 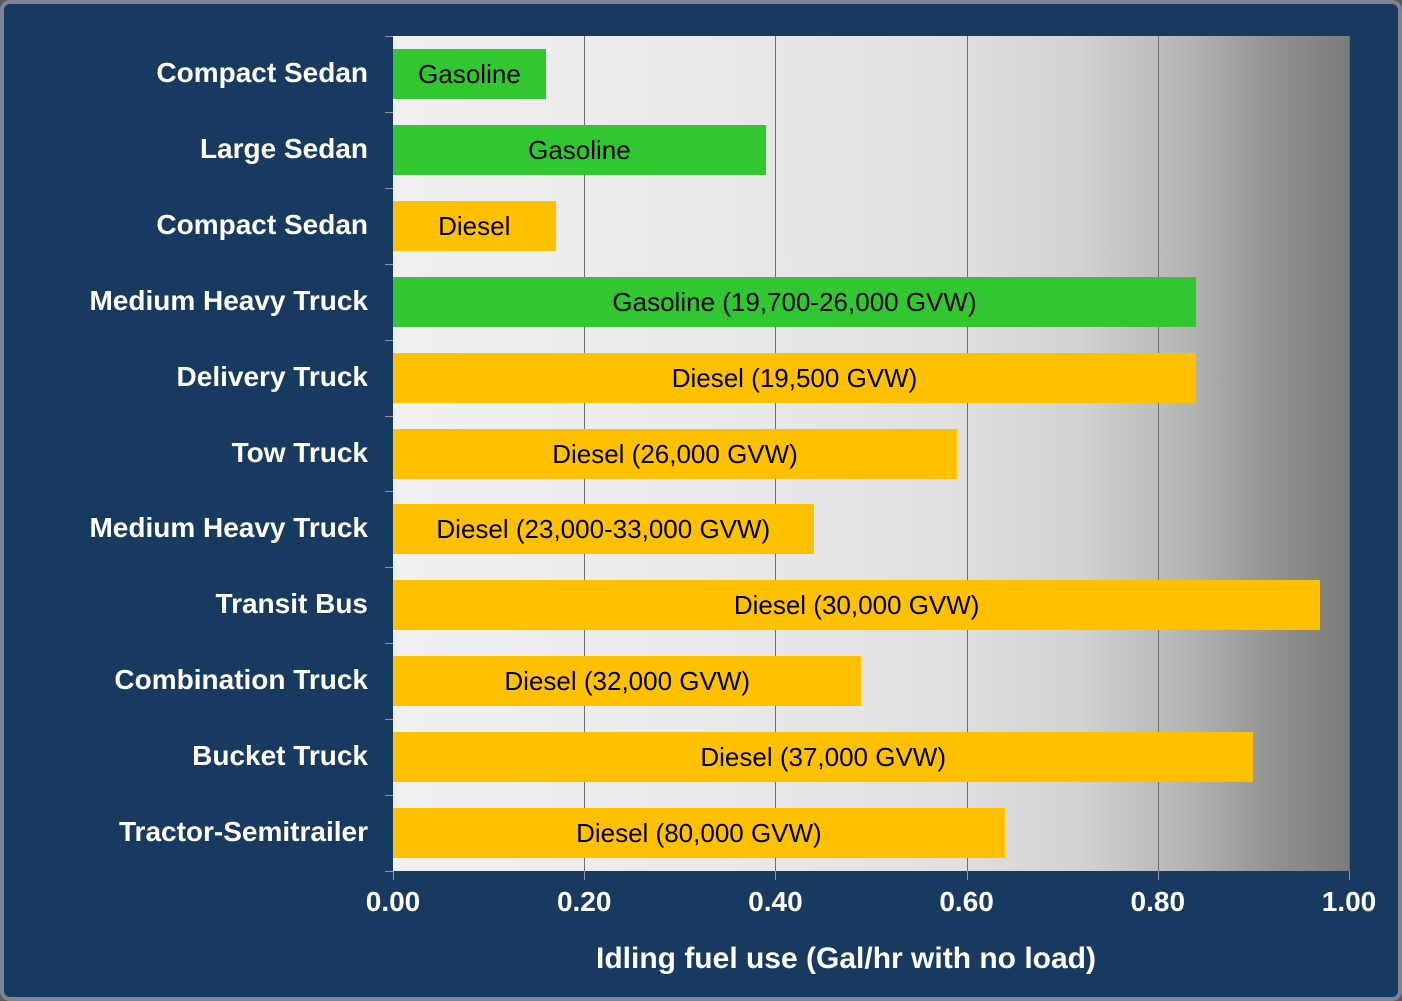 I want to click on bar-label: Diesel (19,500 GVW), so click(x=794, y=377).